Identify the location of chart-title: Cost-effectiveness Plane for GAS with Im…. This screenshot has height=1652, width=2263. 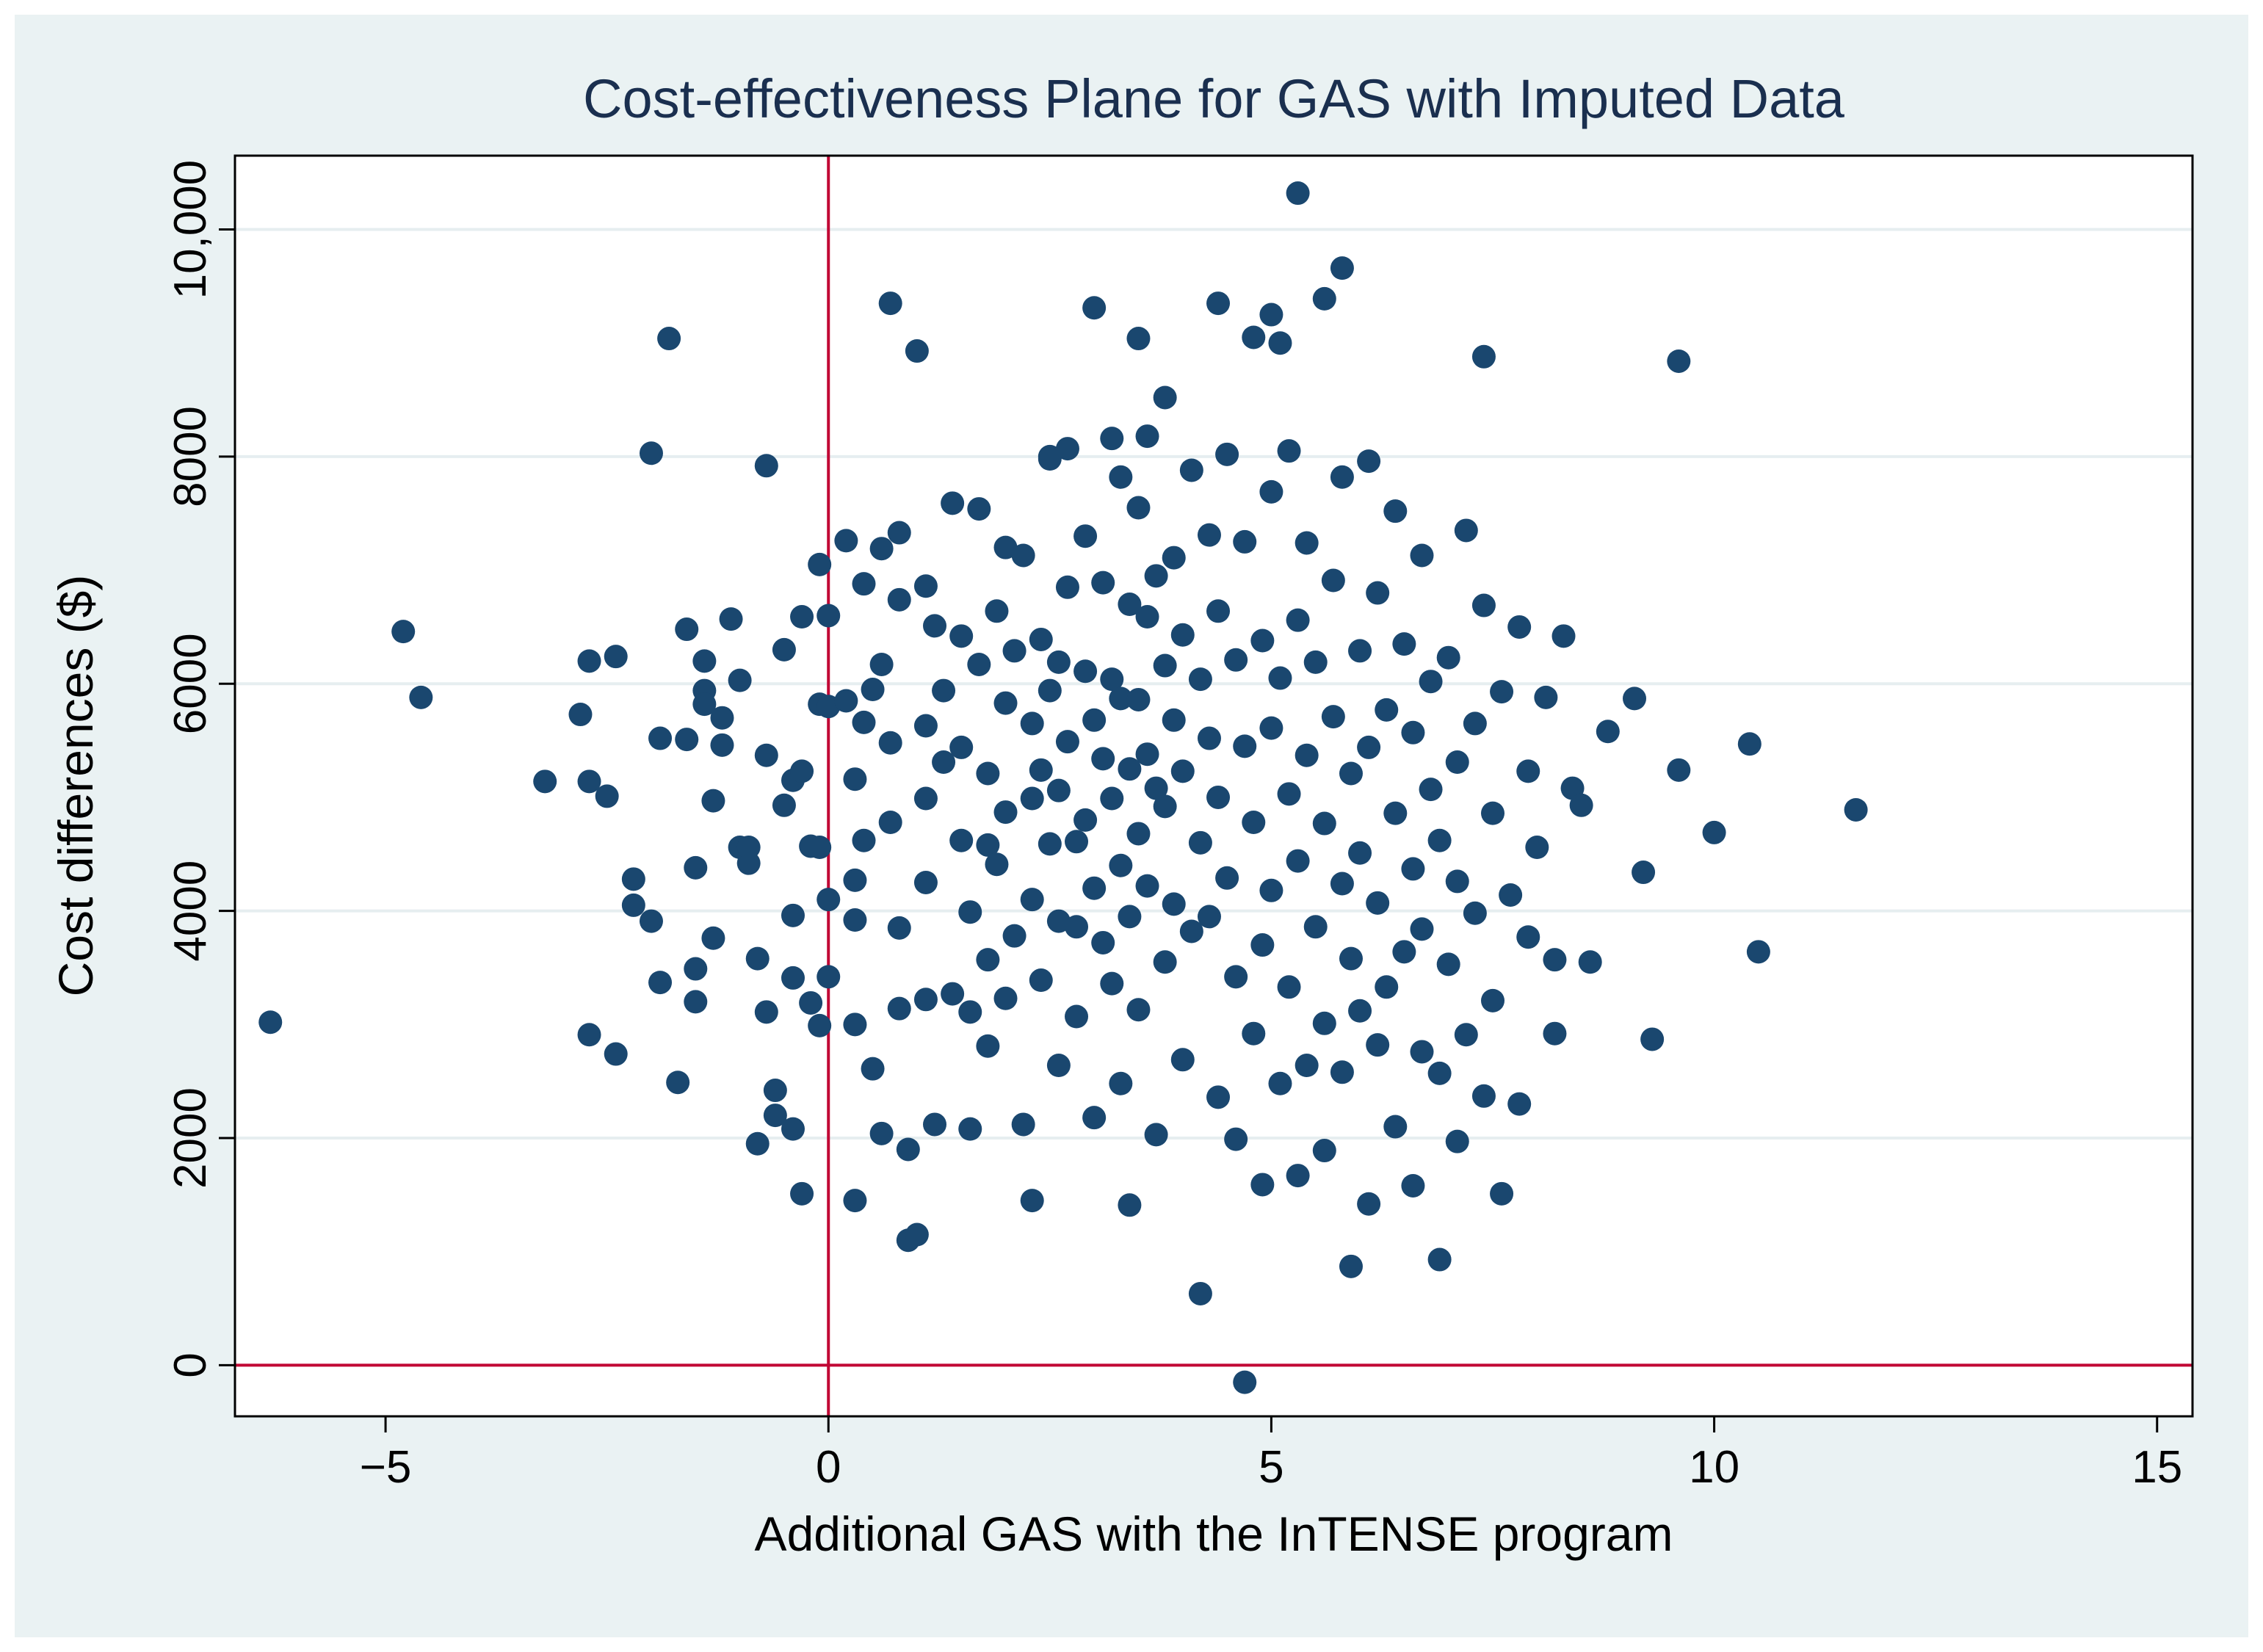
(1214, 98).